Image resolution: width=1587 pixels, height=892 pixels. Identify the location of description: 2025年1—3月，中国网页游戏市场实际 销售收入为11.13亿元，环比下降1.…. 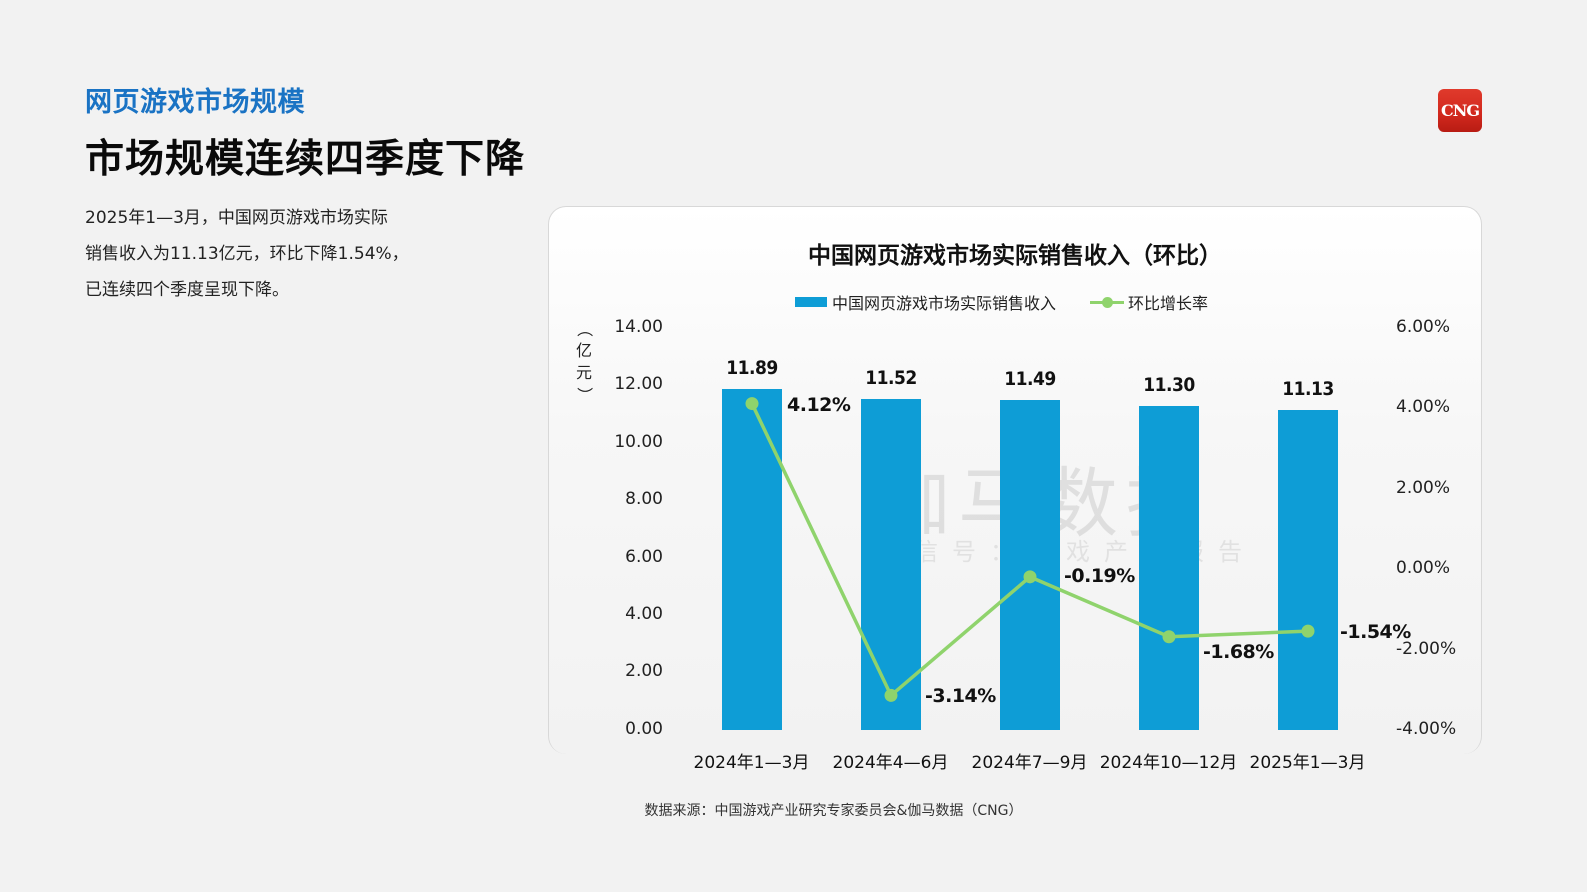
(275, 254).